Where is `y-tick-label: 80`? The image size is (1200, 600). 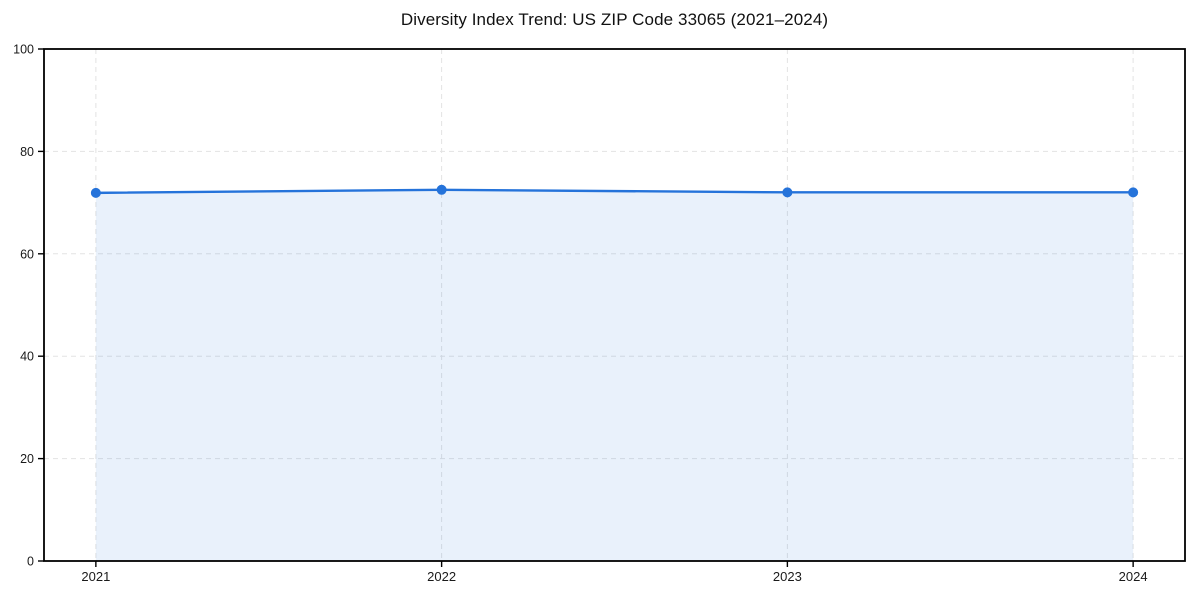
y-tick-label: 80 is located at coordinates (27, 152).